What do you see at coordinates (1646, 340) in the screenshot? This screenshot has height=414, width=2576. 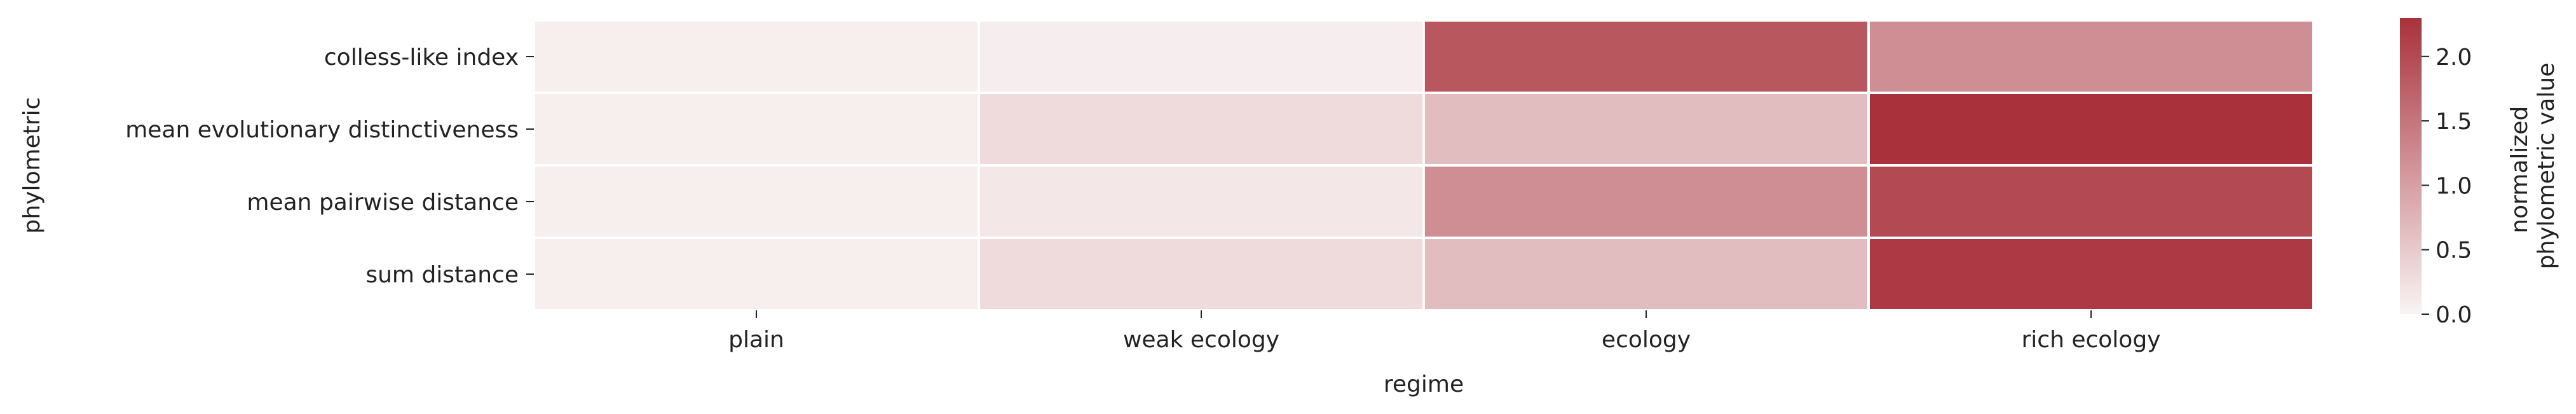 I see `x-tick-label: ecology` at bounding box center [1646, 340].